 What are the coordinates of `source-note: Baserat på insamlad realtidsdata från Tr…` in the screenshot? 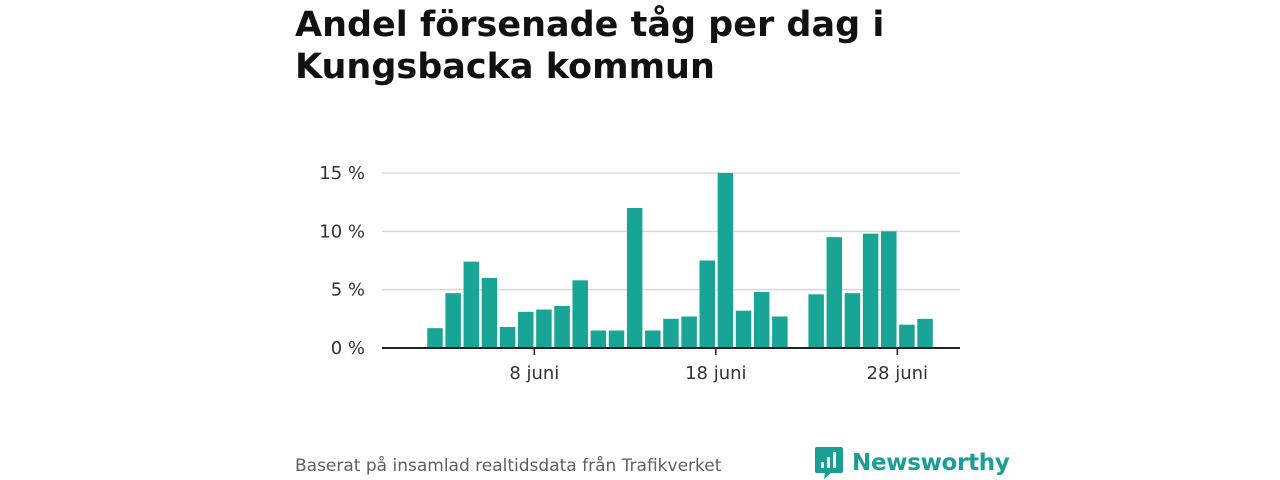 It's located at (508, 466).